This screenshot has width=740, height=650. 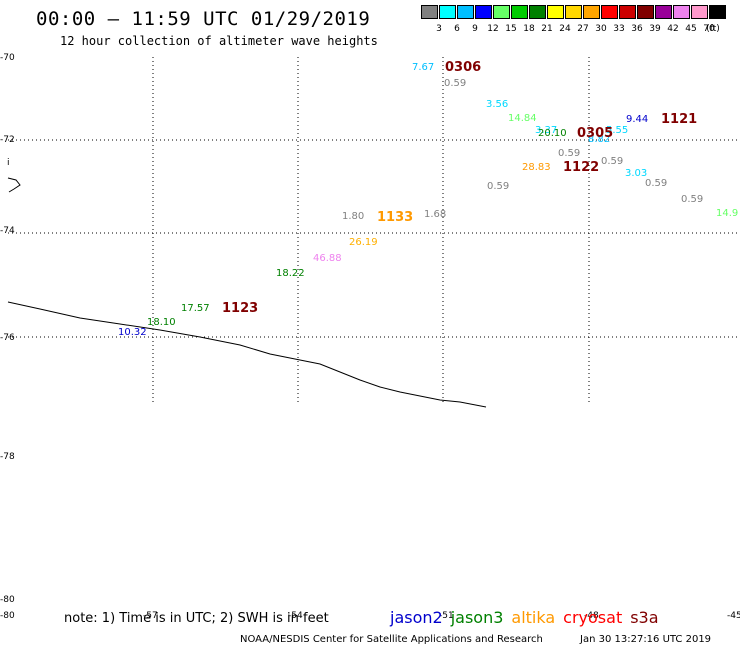 What do you see at coordinates (547, 29) in the screenshot?
I see `legend-label: 21` at bounding box center [547, 29].